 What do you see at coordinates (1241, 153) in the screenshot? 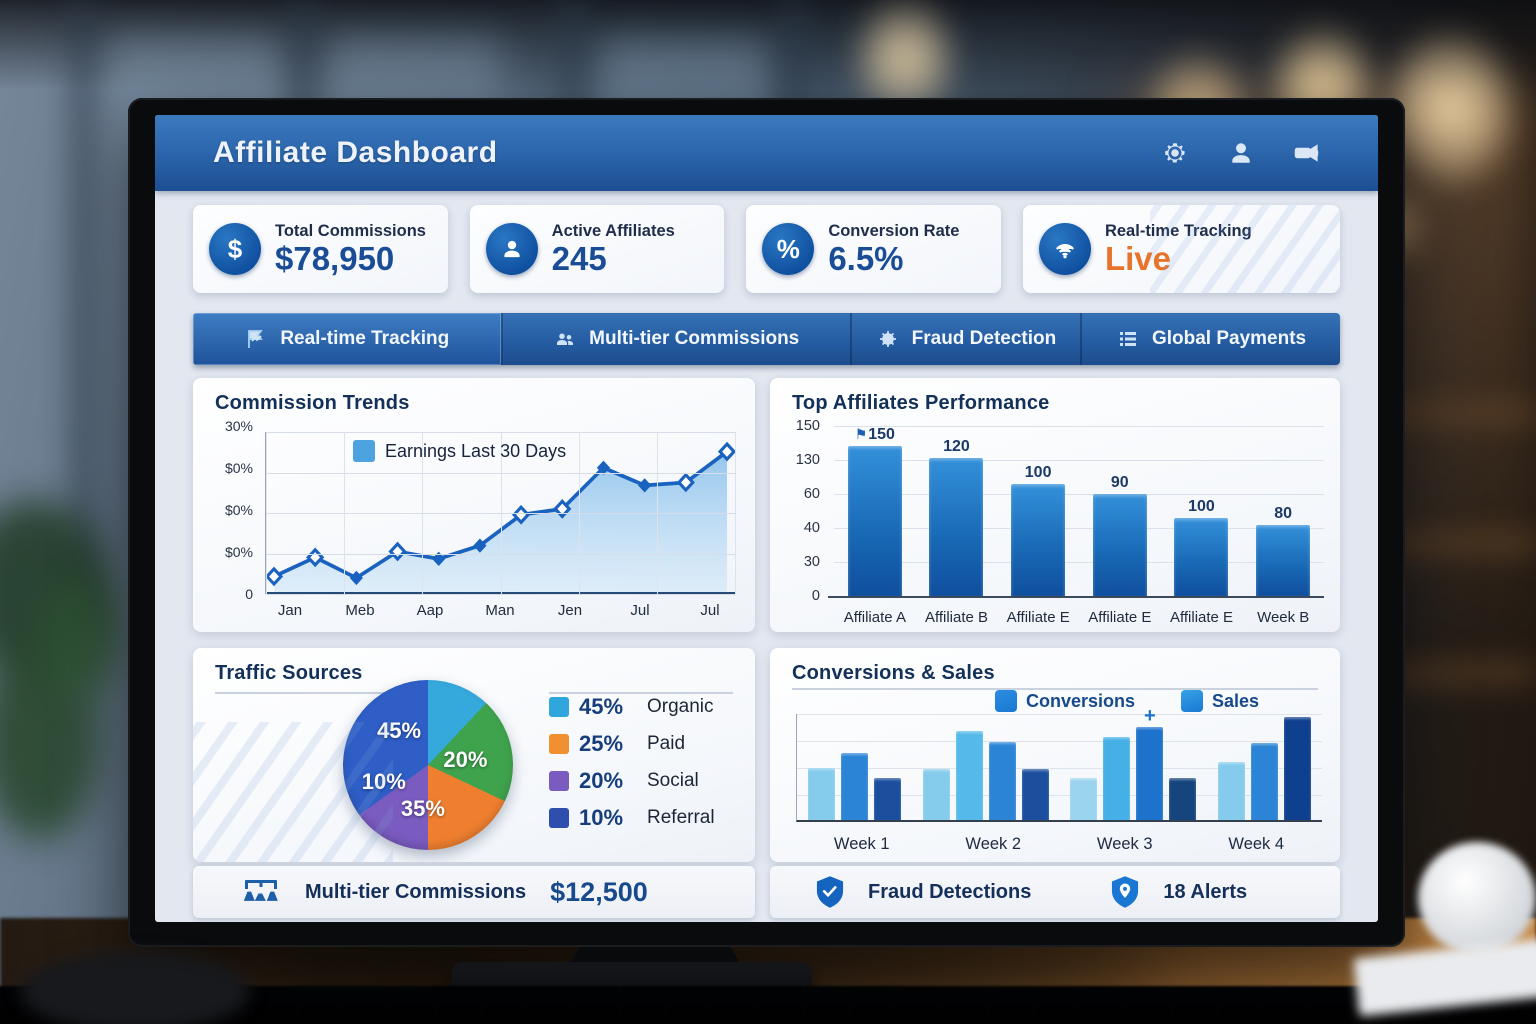
I see `user-profile-icon` at bounding box center [1241, 153].